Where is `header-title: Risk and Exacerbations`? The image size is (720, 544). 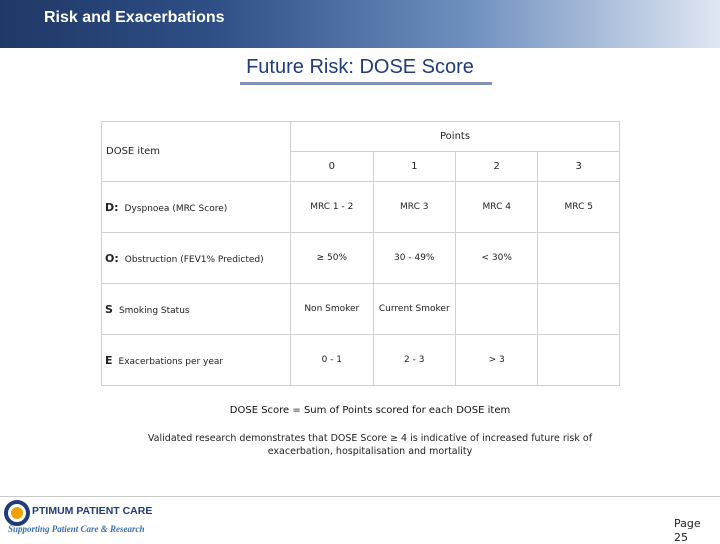
header-title: Risk and Exacerbations is located at coordinates (134, 17).